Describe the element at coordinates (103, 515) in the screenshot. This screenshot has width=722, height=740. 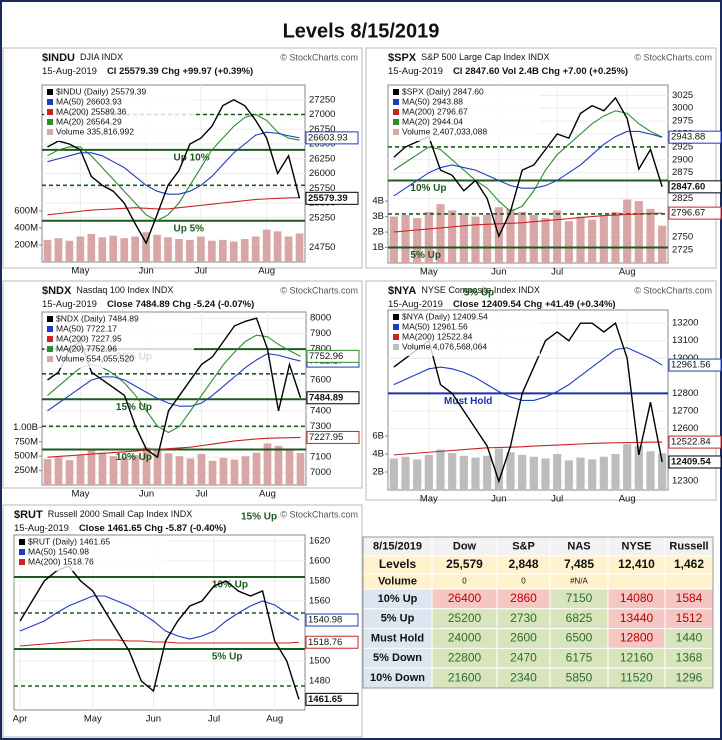
I see `chart-header: $RUT Russell 2000 Small Cap Index INDX` at that location.